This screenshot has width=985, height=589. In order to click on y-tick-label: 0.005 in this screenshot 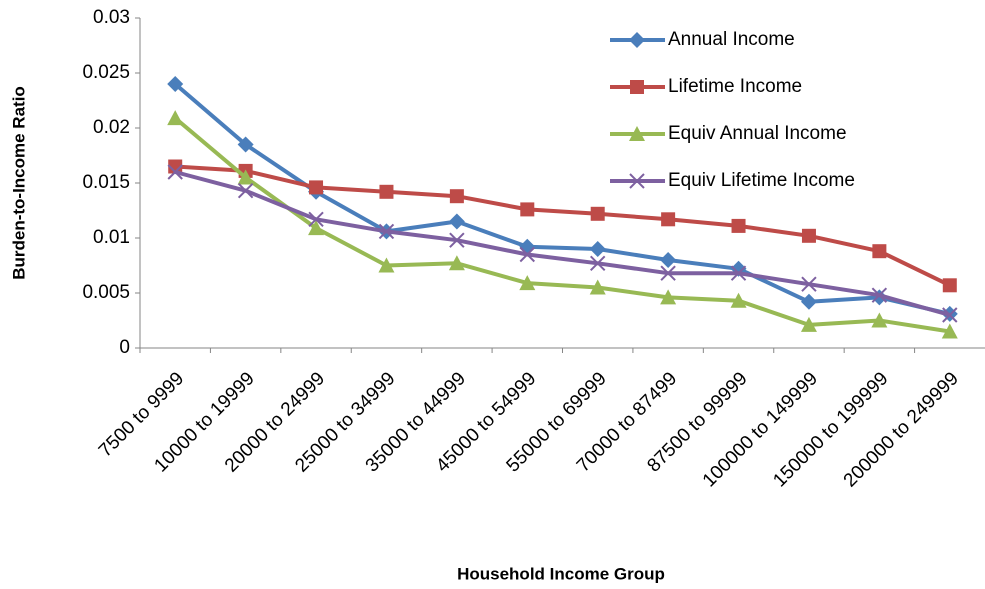, I will do `click(106, 292)`.